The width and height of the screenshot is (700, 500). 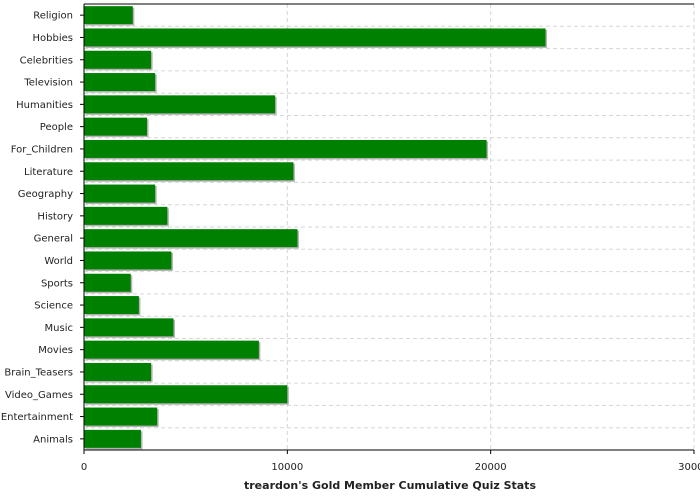 I want to click on bar-entertainment, so click(x=121, y=416).